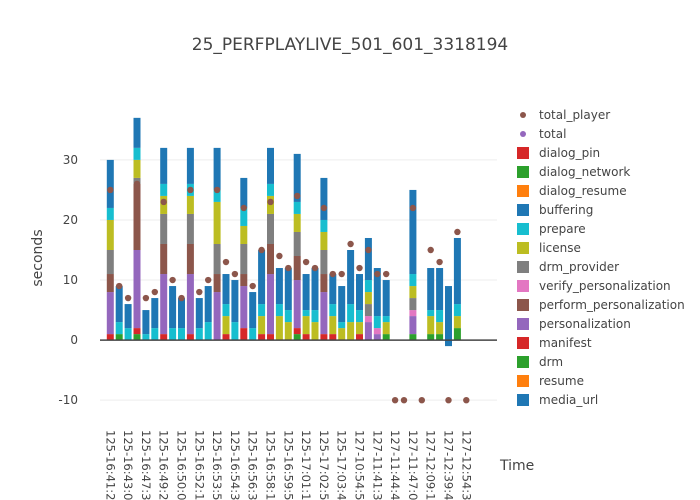  Describe the element at coordinates (600, 228) in the screenshot. I see `legend-item-prepare: prepare` at that location.